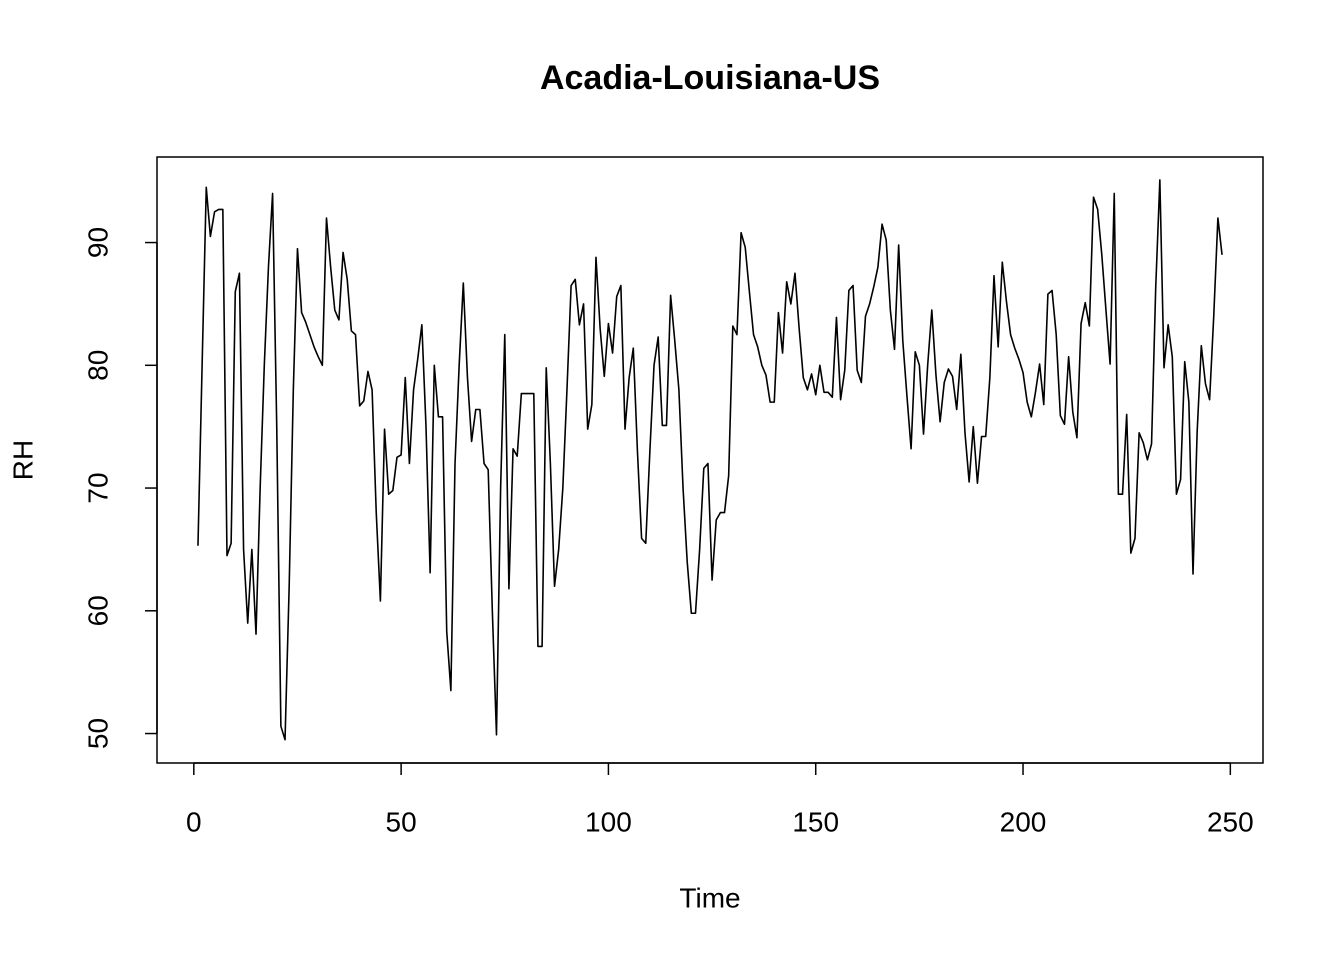 The image size is (1344, 960). Describe the element at coordinates (1023, 821) in the screenshot. I see `x-tick-label: 200` at that location.